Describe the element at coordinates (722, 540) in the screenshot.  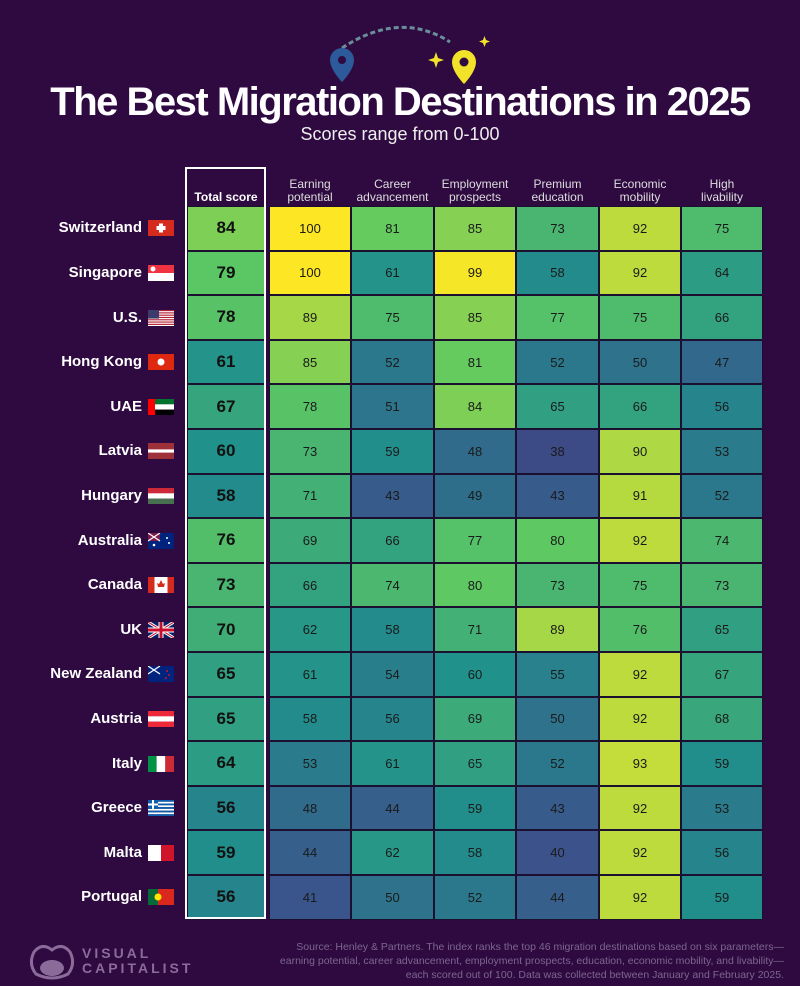
I see `score-cell: 74` at that location.